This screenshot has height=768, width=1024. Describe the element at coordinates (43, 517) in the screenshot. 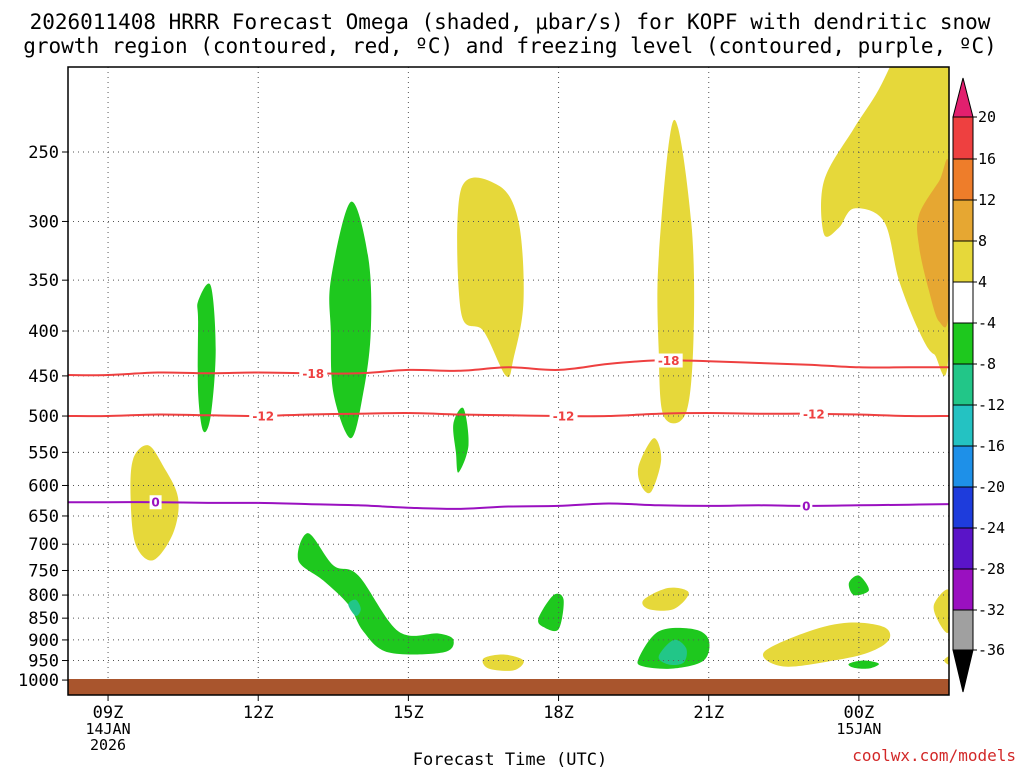

I see `y-tick-label-650: 650` at that location.